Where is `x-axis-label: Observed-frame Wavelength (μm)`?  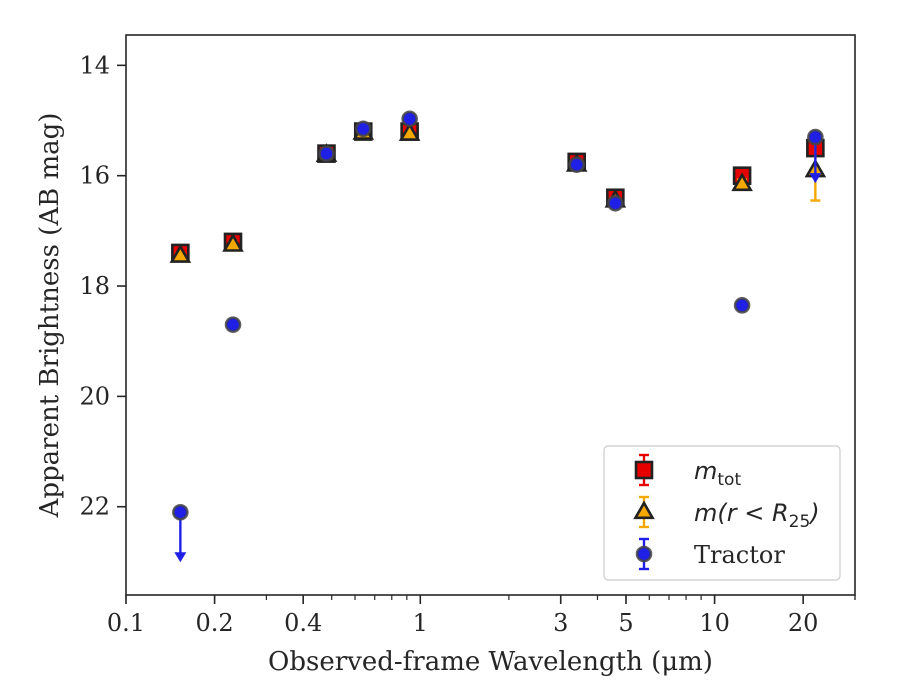 x-axis-label: Observed-frame Wavelength (μm) is located at coordinates (490, 662).